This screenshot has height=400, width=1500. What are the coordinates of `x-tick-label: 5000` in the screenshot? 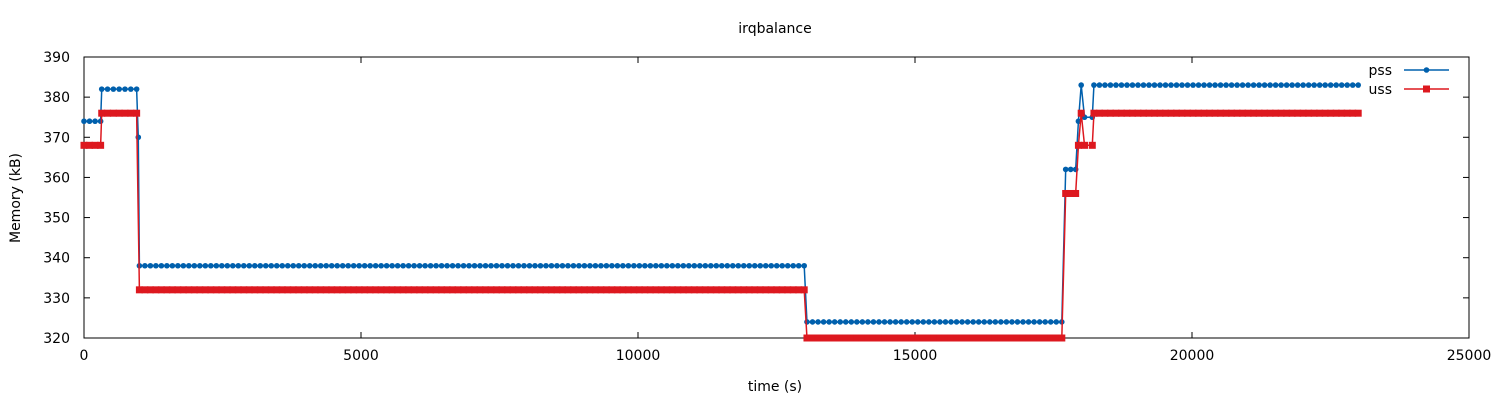 It's located at (361, 356).